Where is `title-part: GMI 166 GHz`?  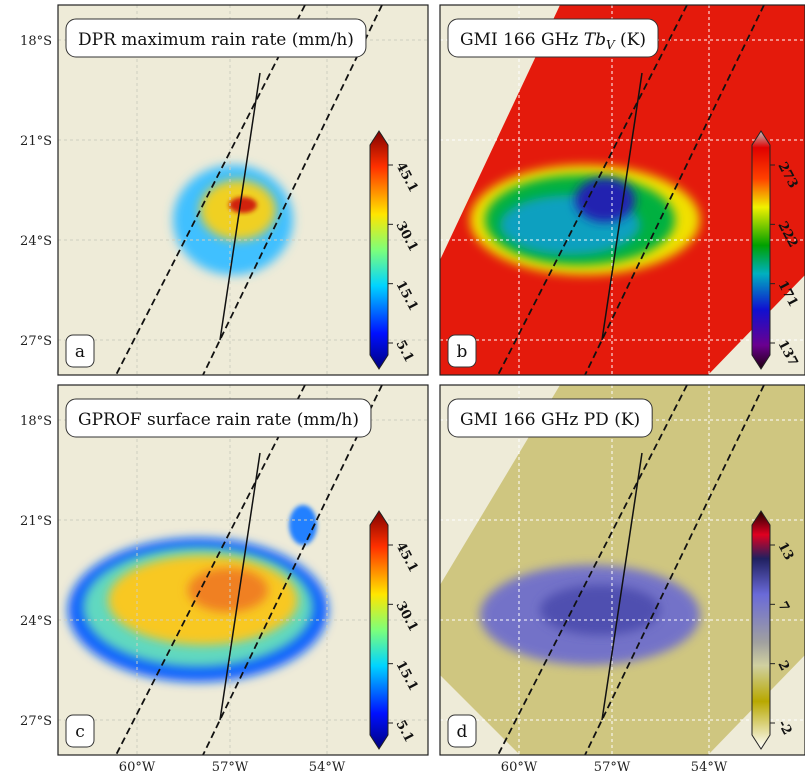
title-part: GMI 166 GHz is located at coordinates (522, 40).